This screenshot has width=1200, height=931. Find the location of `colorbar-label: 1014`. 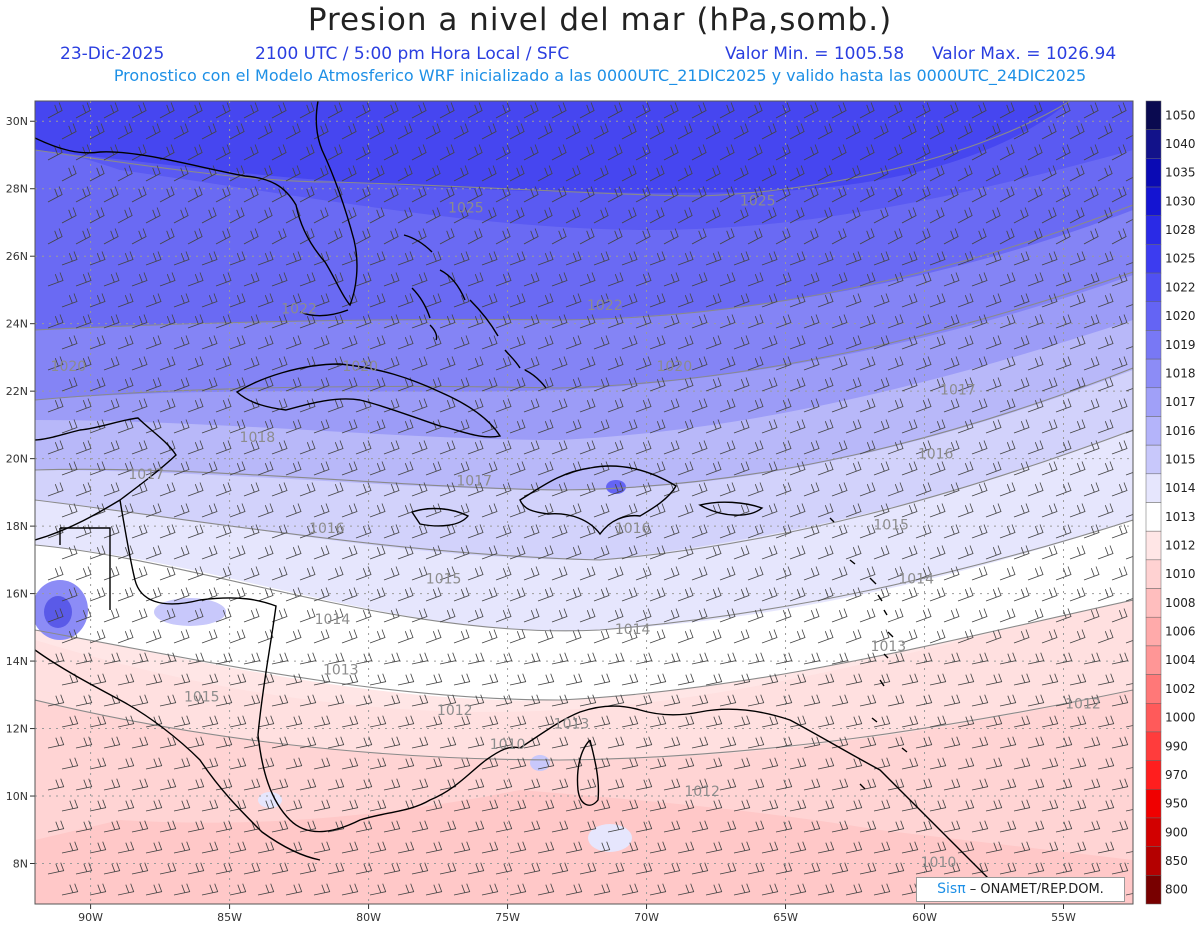

colorbar-label: 1014 is located at coordinates (1180, 488).